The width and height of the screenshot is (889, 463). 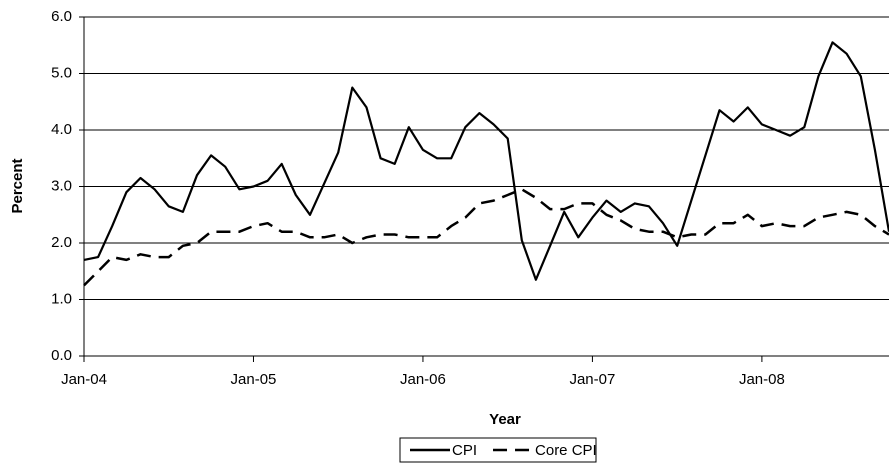 What do you see at coordinates (61, 185) in the screenshot?
I see `y-tick-label: 3.0` at bounding box center [61, 185].